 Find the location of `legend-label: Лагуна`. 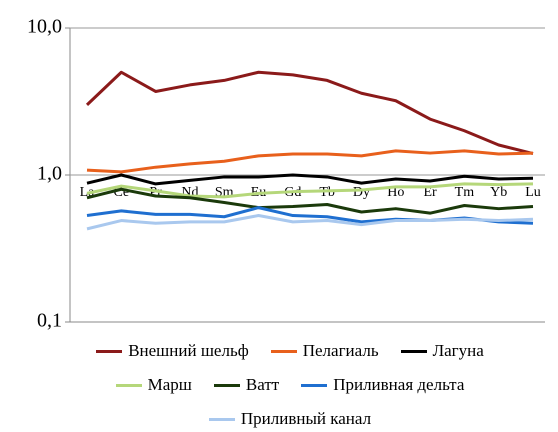

legend-label: Лагуна is located at coordinates (458, 350).